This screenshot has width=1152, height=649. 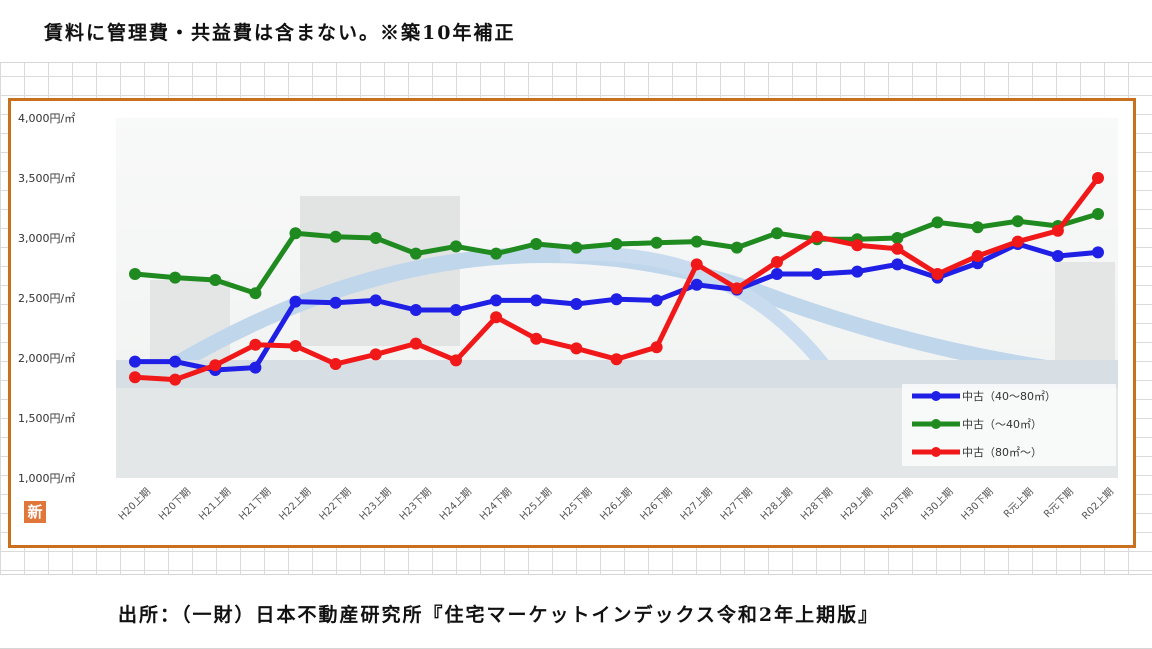 I want to click on footer-band, so click(x=576, y=611).